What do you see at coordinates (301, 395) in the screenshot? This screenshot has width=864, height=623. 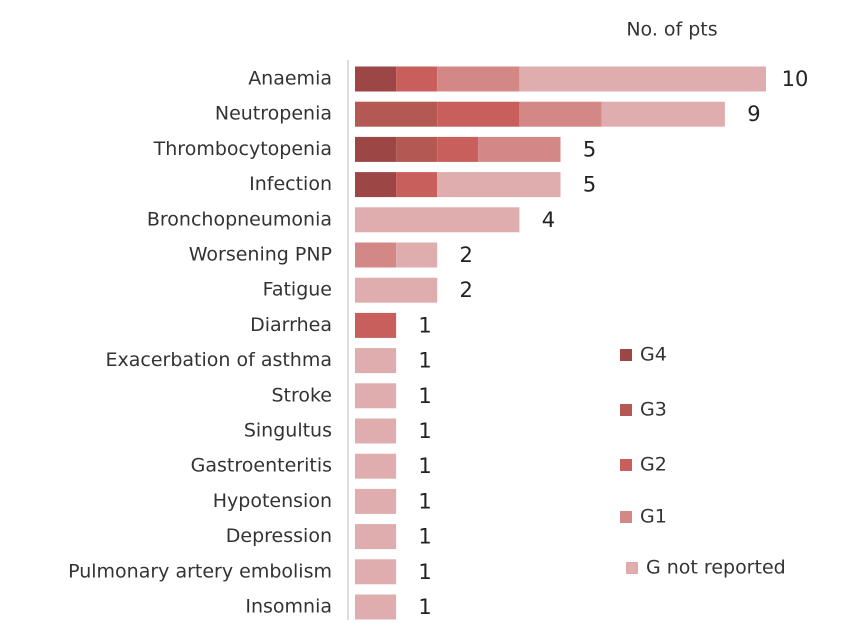 I see `category-label: Stroke` at bounding box center [301, 395].